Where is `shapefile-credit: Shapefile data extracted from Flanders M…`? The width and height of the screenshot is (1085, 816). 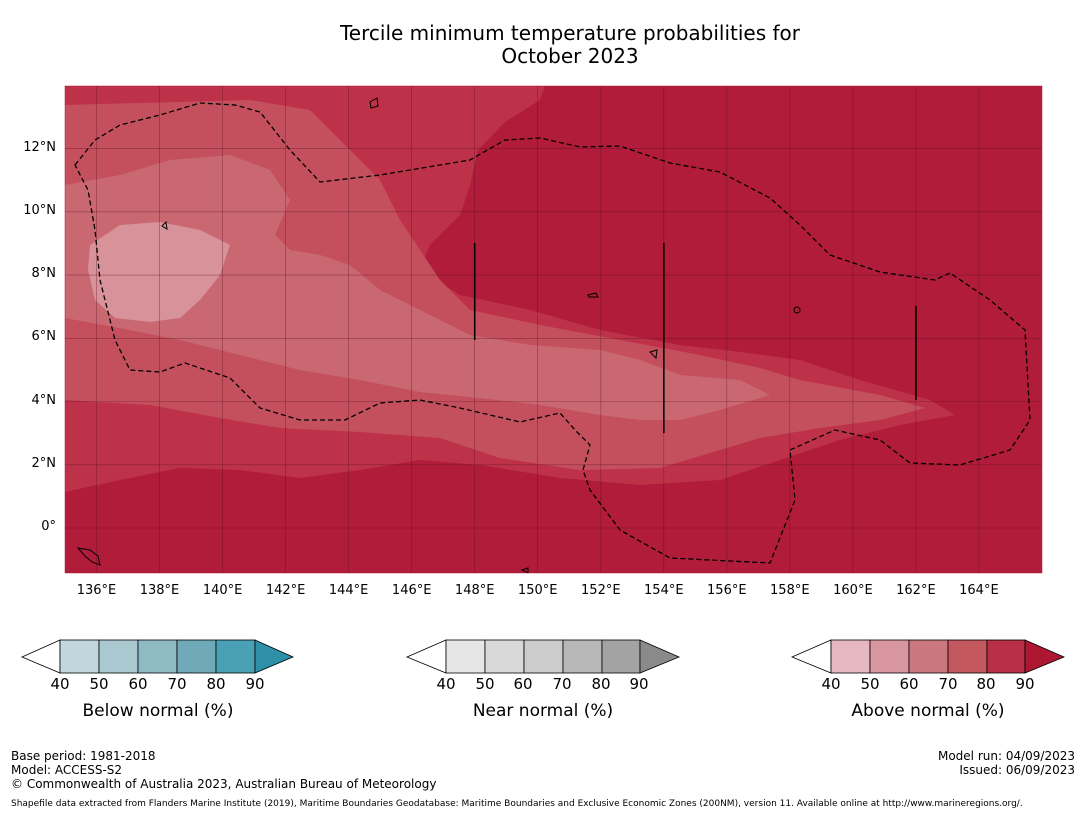 shapefile-credit: Shapefile data extracted from Flanders M… is located at coordinates (517, 804).